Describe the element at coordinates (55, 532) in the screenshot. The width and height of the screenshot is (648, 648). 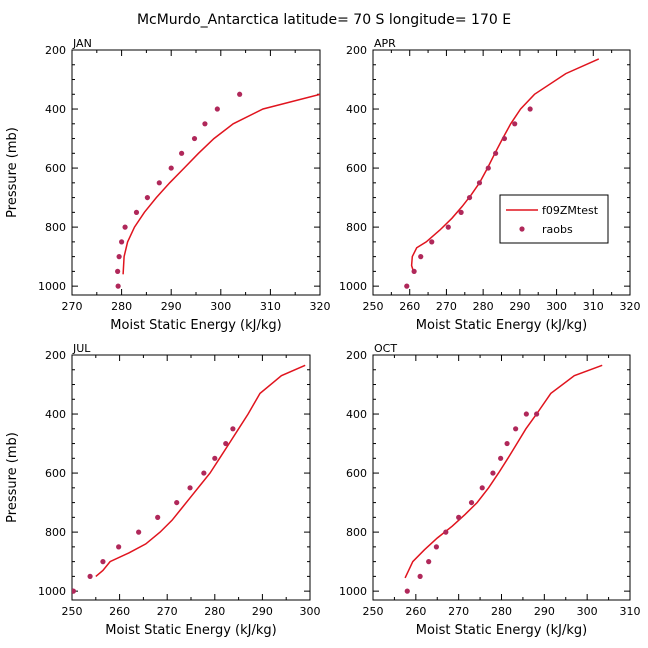
I see `panel-jul-ytick-label: 800` at that location.